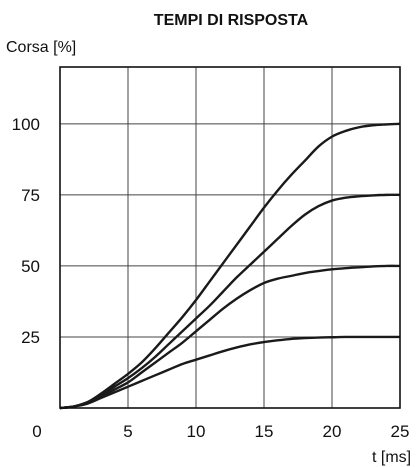 Image resolution: width=416 pixels, height=467 pixels. What do you see at coordinates (400, 431) in the screenshot?
I see `x-tick-label: 25` at bounding box center [400, 431].